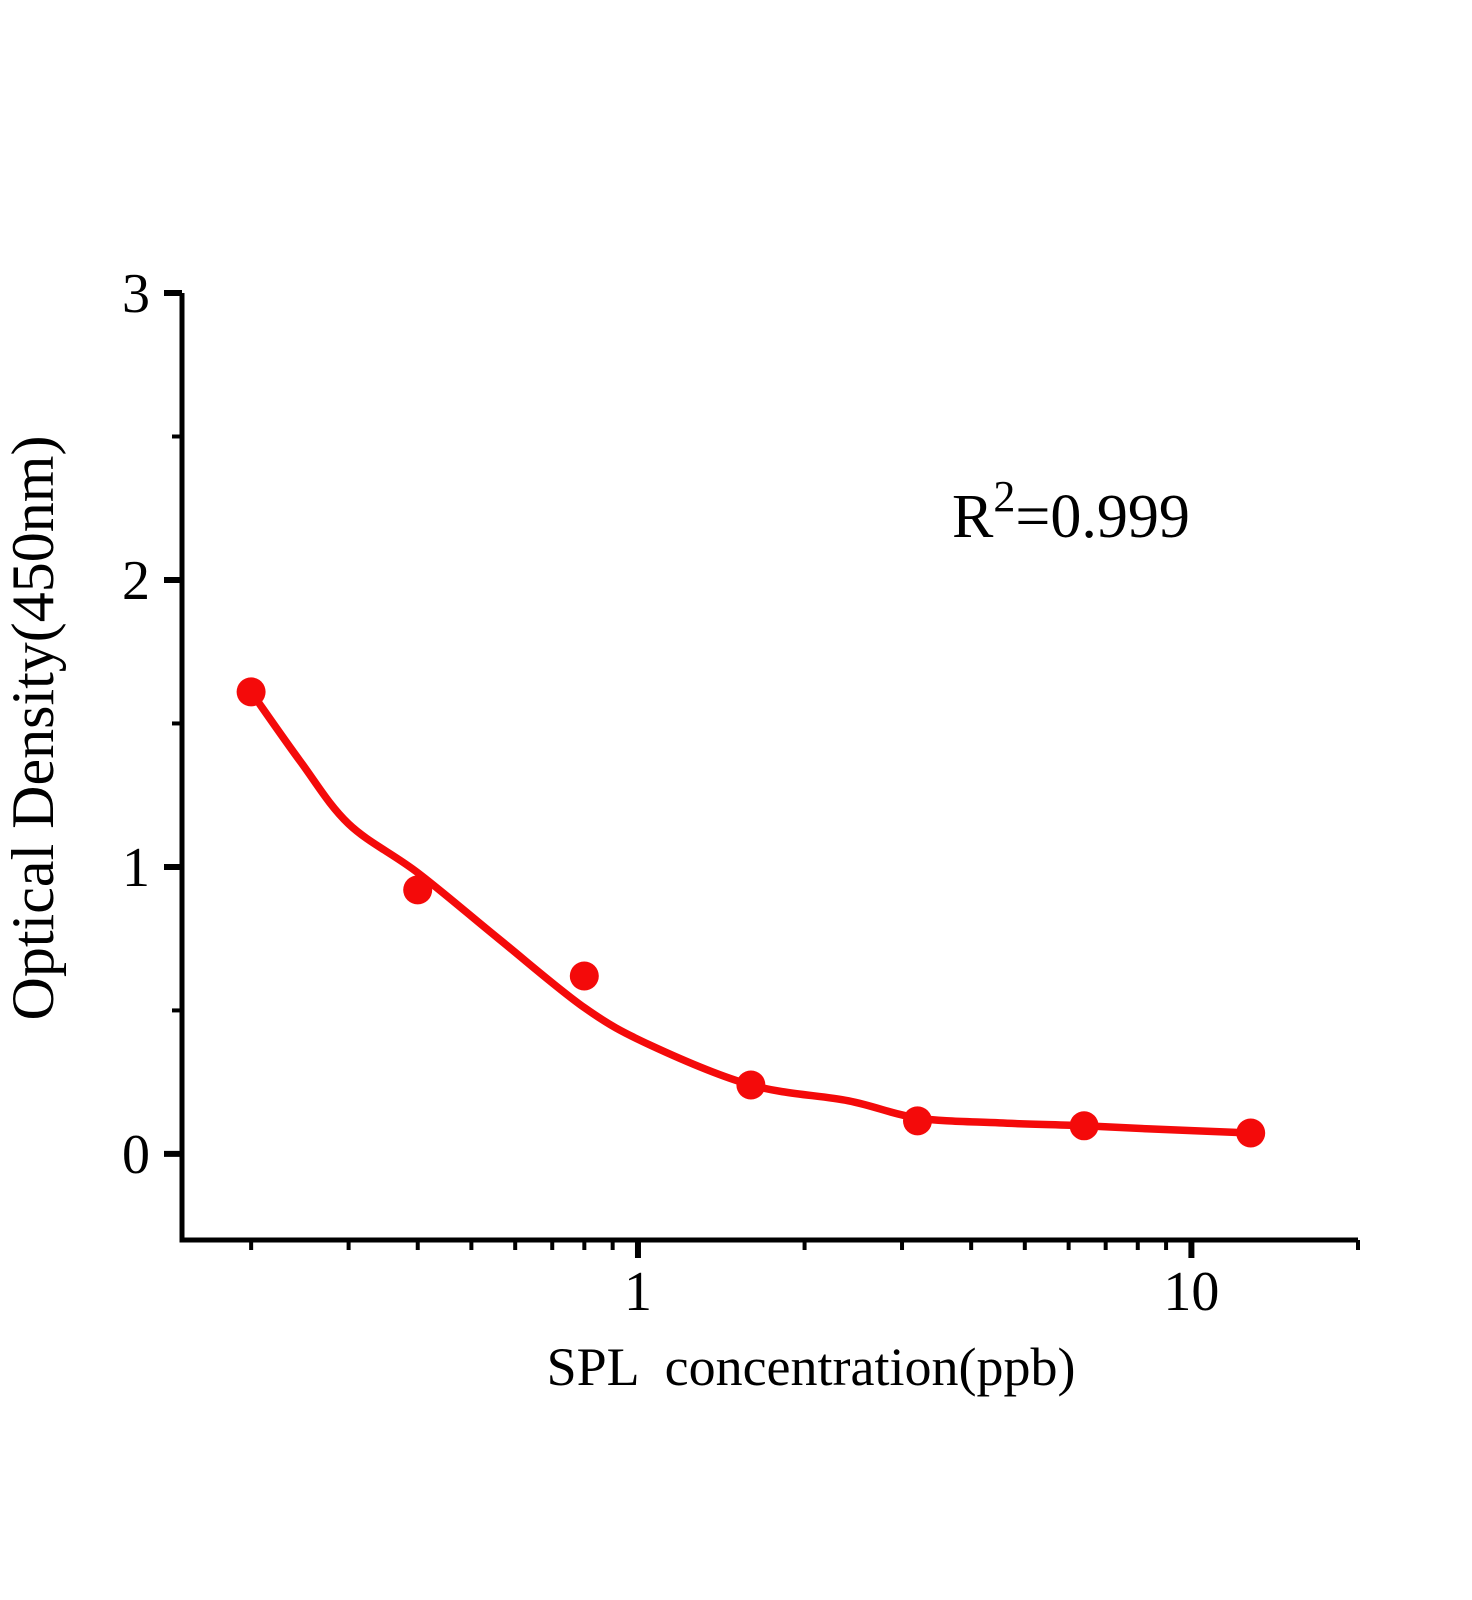  Describe the element at coordinates (1191, 1292) in the screenshot. I see `x-tick-label: 10` at that location.